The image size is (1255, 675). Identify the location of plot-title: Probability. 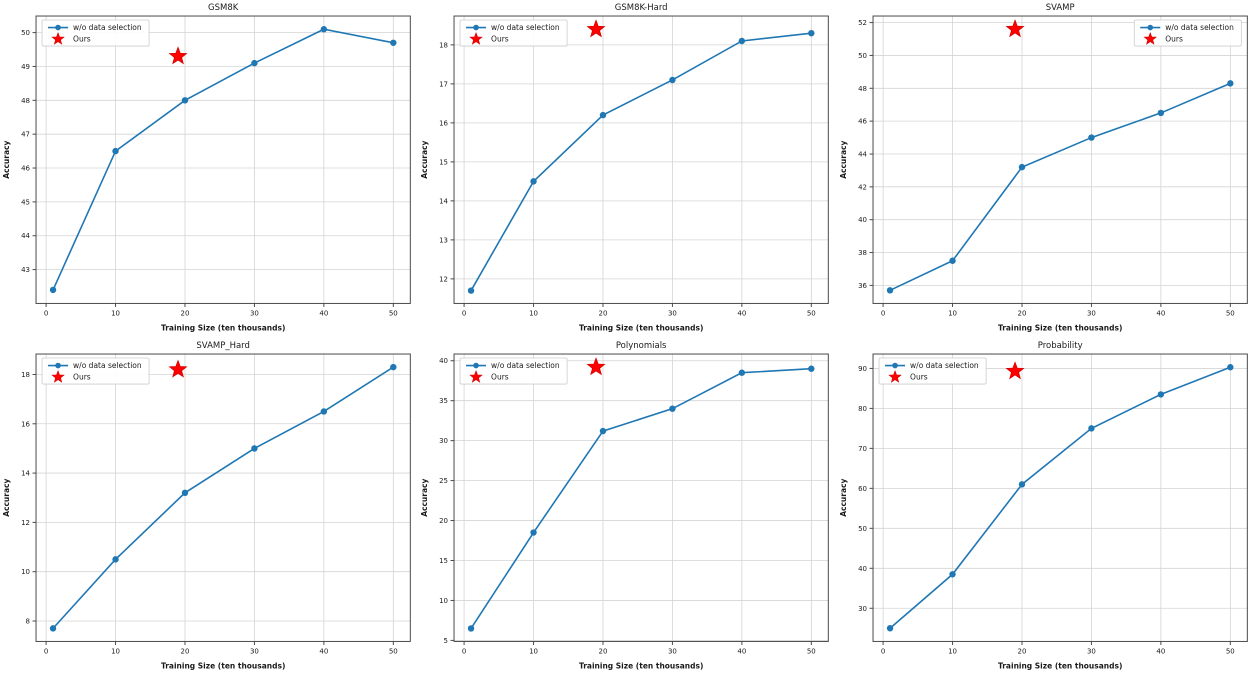
(1059, 346).